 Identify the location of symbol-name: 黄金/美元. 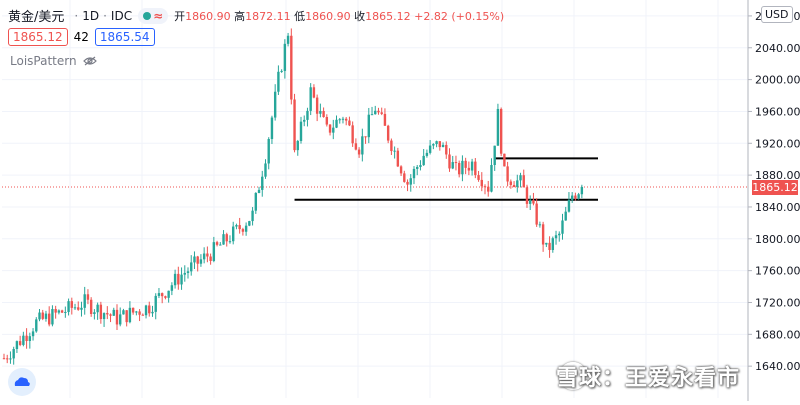
(36, 17).